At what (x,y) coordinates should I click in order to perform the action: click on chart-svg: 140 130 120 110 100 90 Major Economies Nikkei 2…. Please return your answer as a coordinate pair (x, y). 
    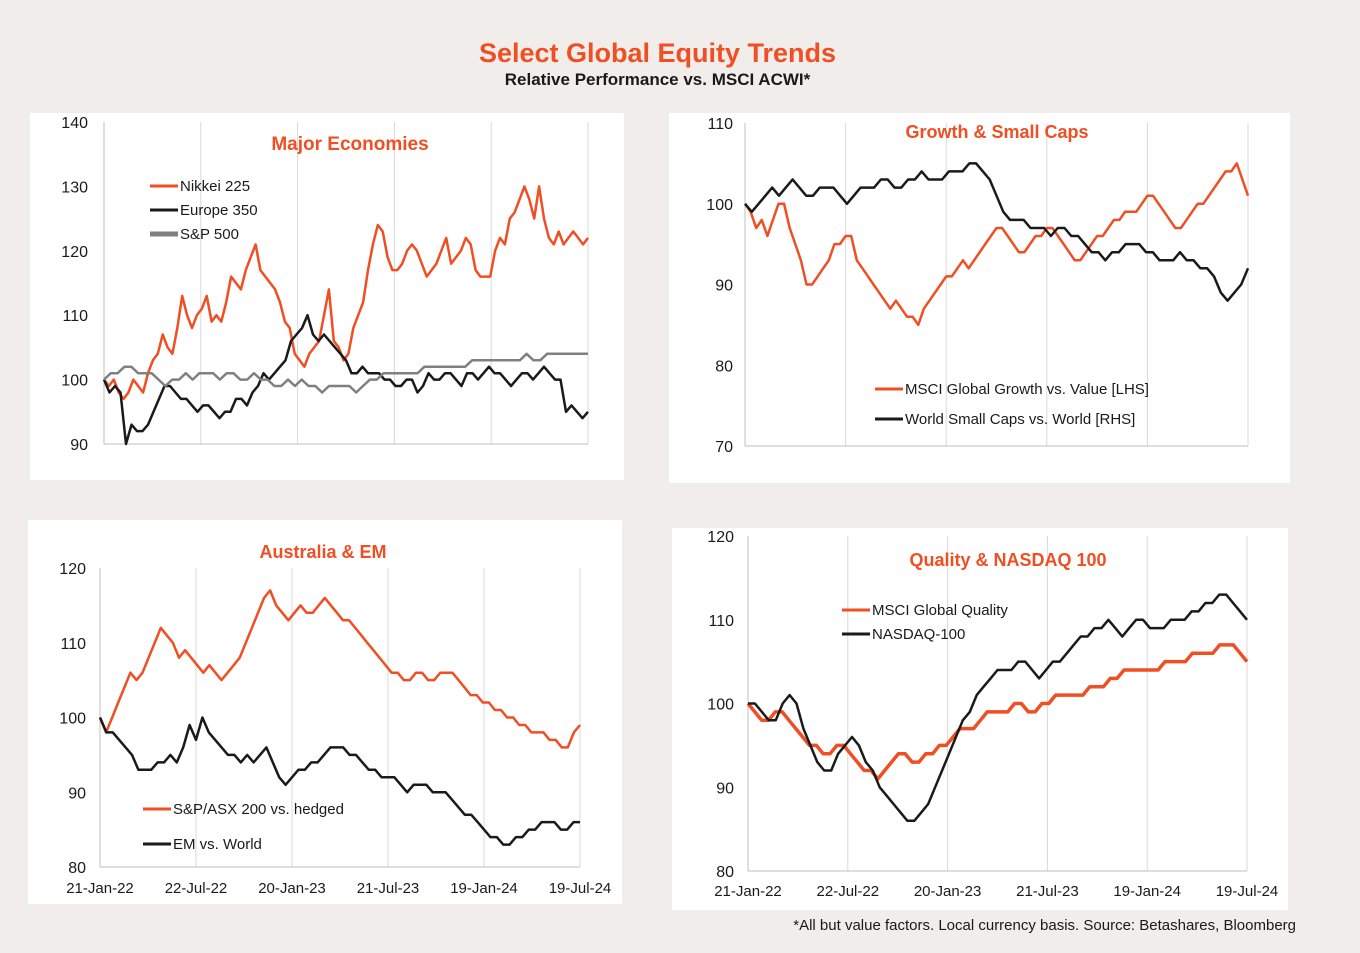
    Looking at the image, I should click on (325, 284).